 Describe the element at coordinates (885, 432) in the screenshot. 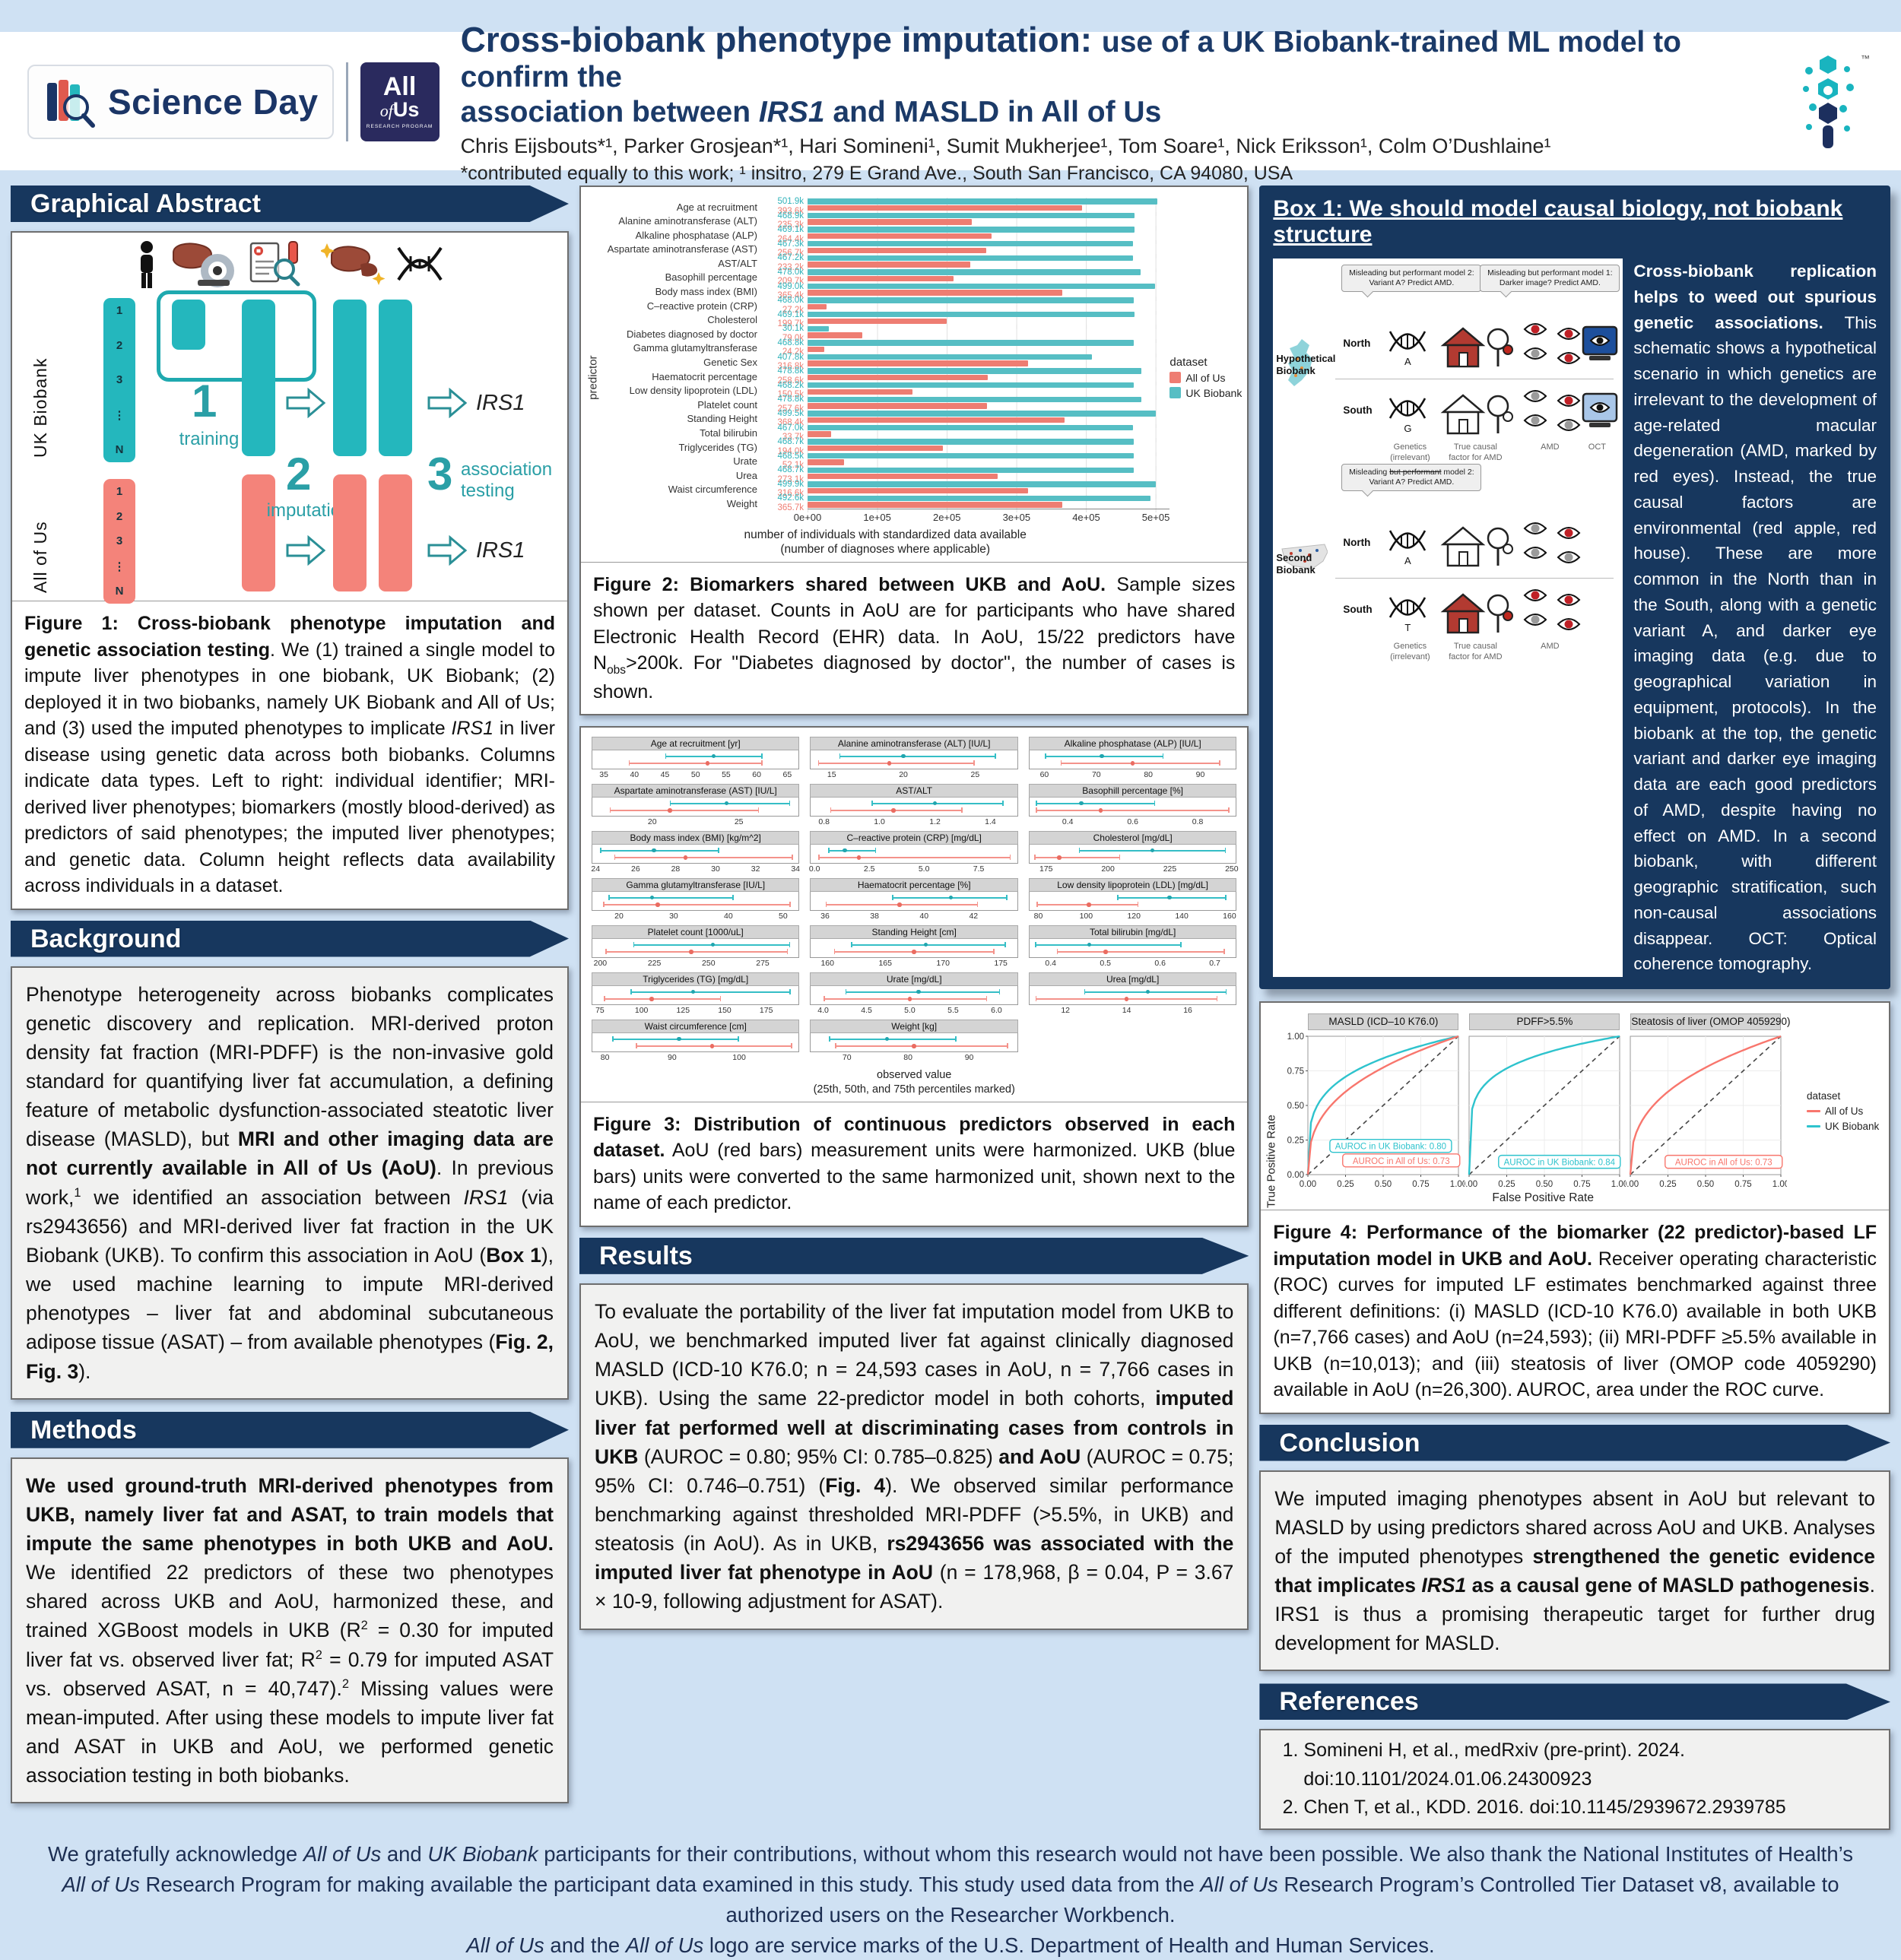

I see `fig2-row: Total bilirubin 467.0k 33.7k` at that location.